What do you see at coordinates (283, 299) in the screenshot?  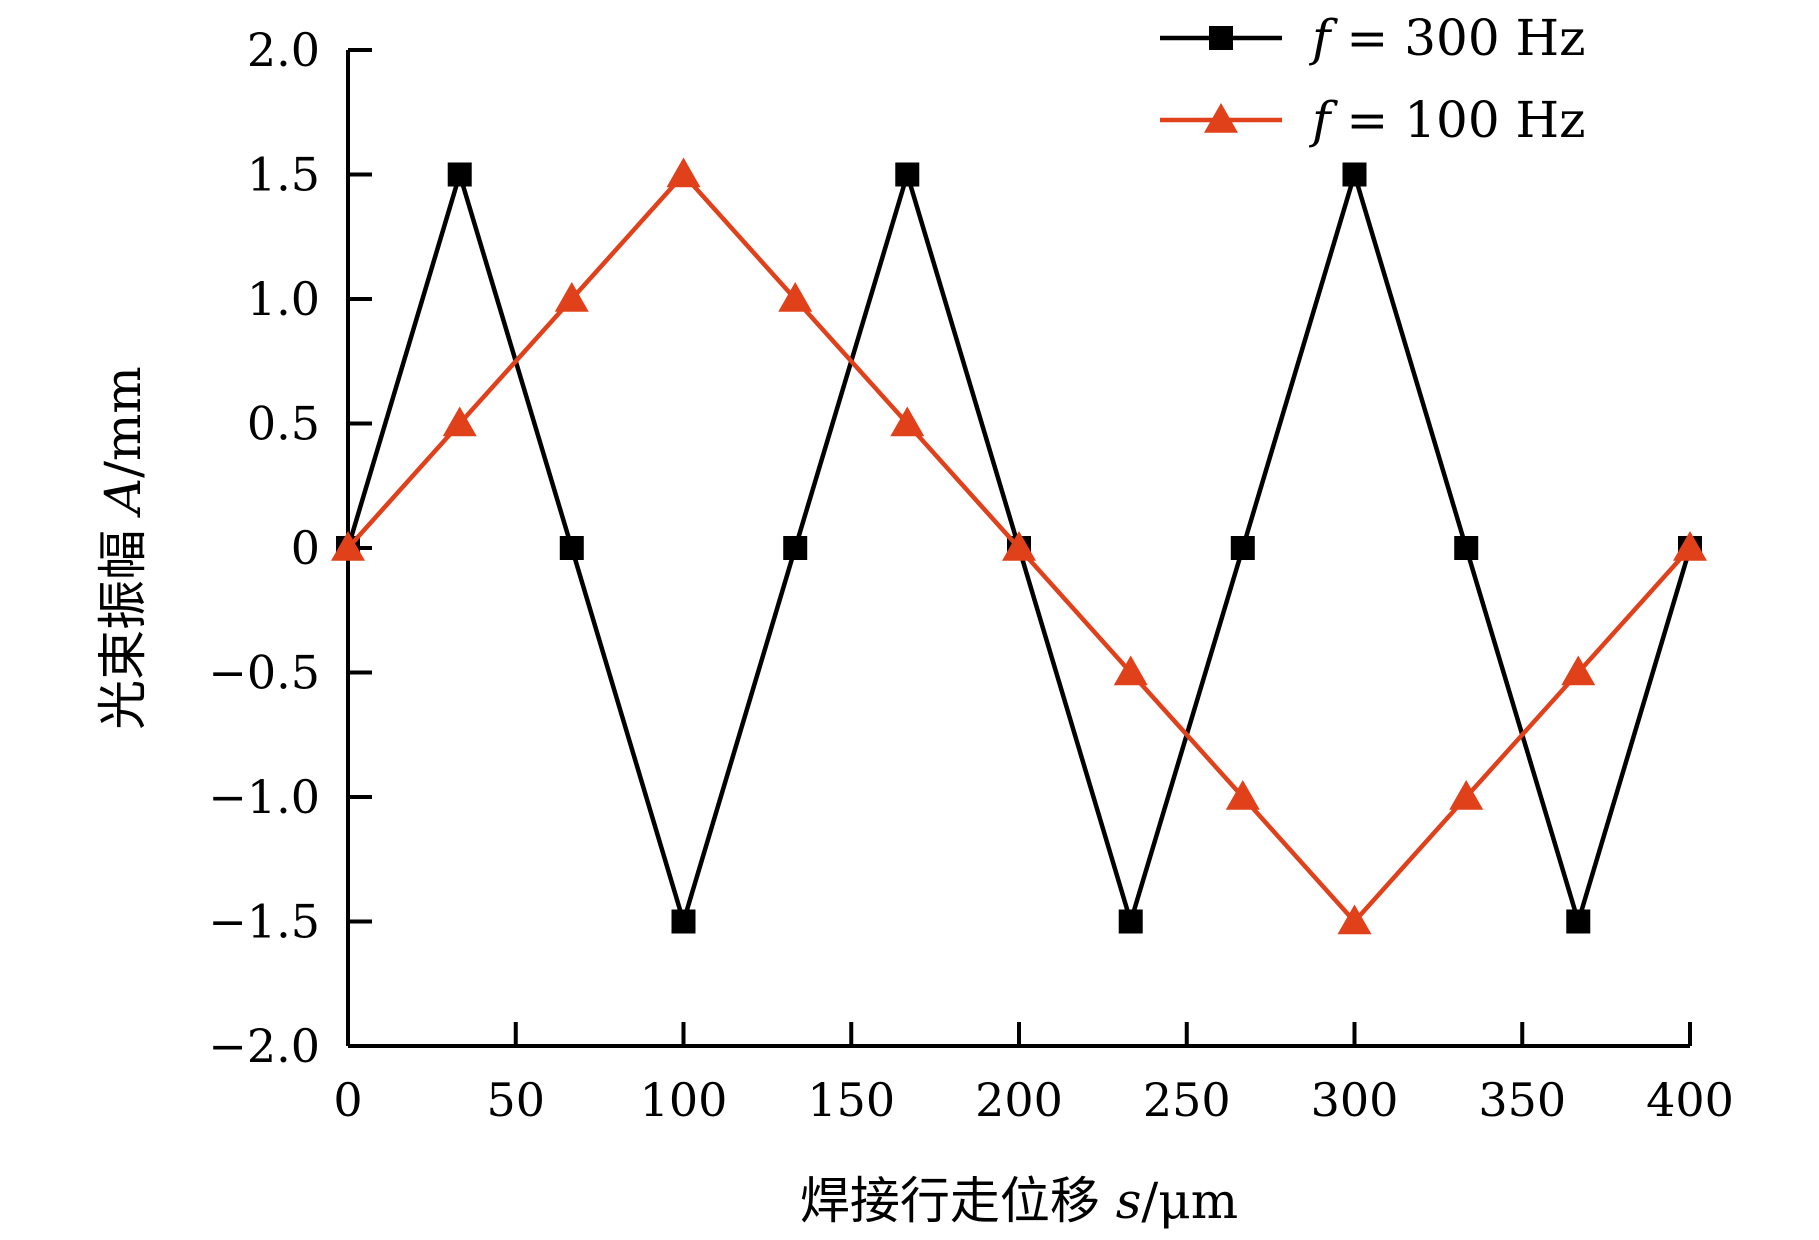 I see `y-tick-label: 1.0` at bounding box center [283, 299].